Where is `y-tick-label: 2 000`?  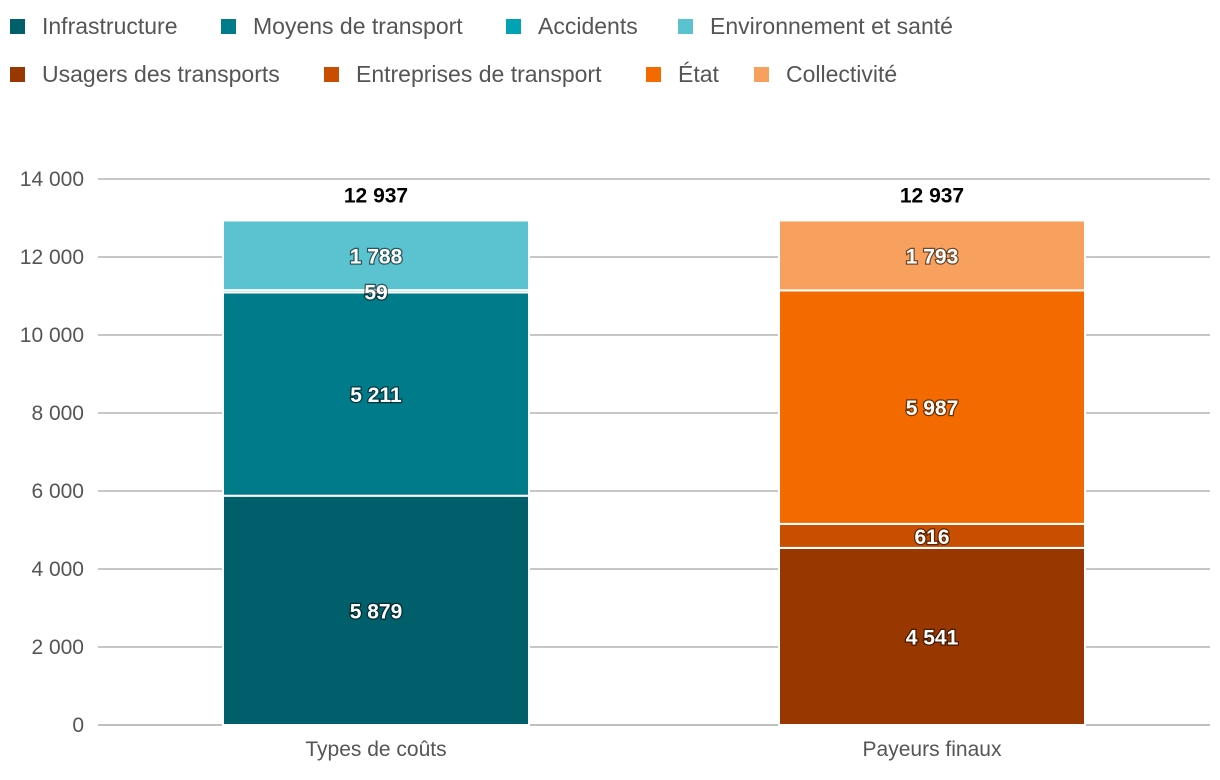 y-tick-label: 2 000 is located at coordinates (57, 647).